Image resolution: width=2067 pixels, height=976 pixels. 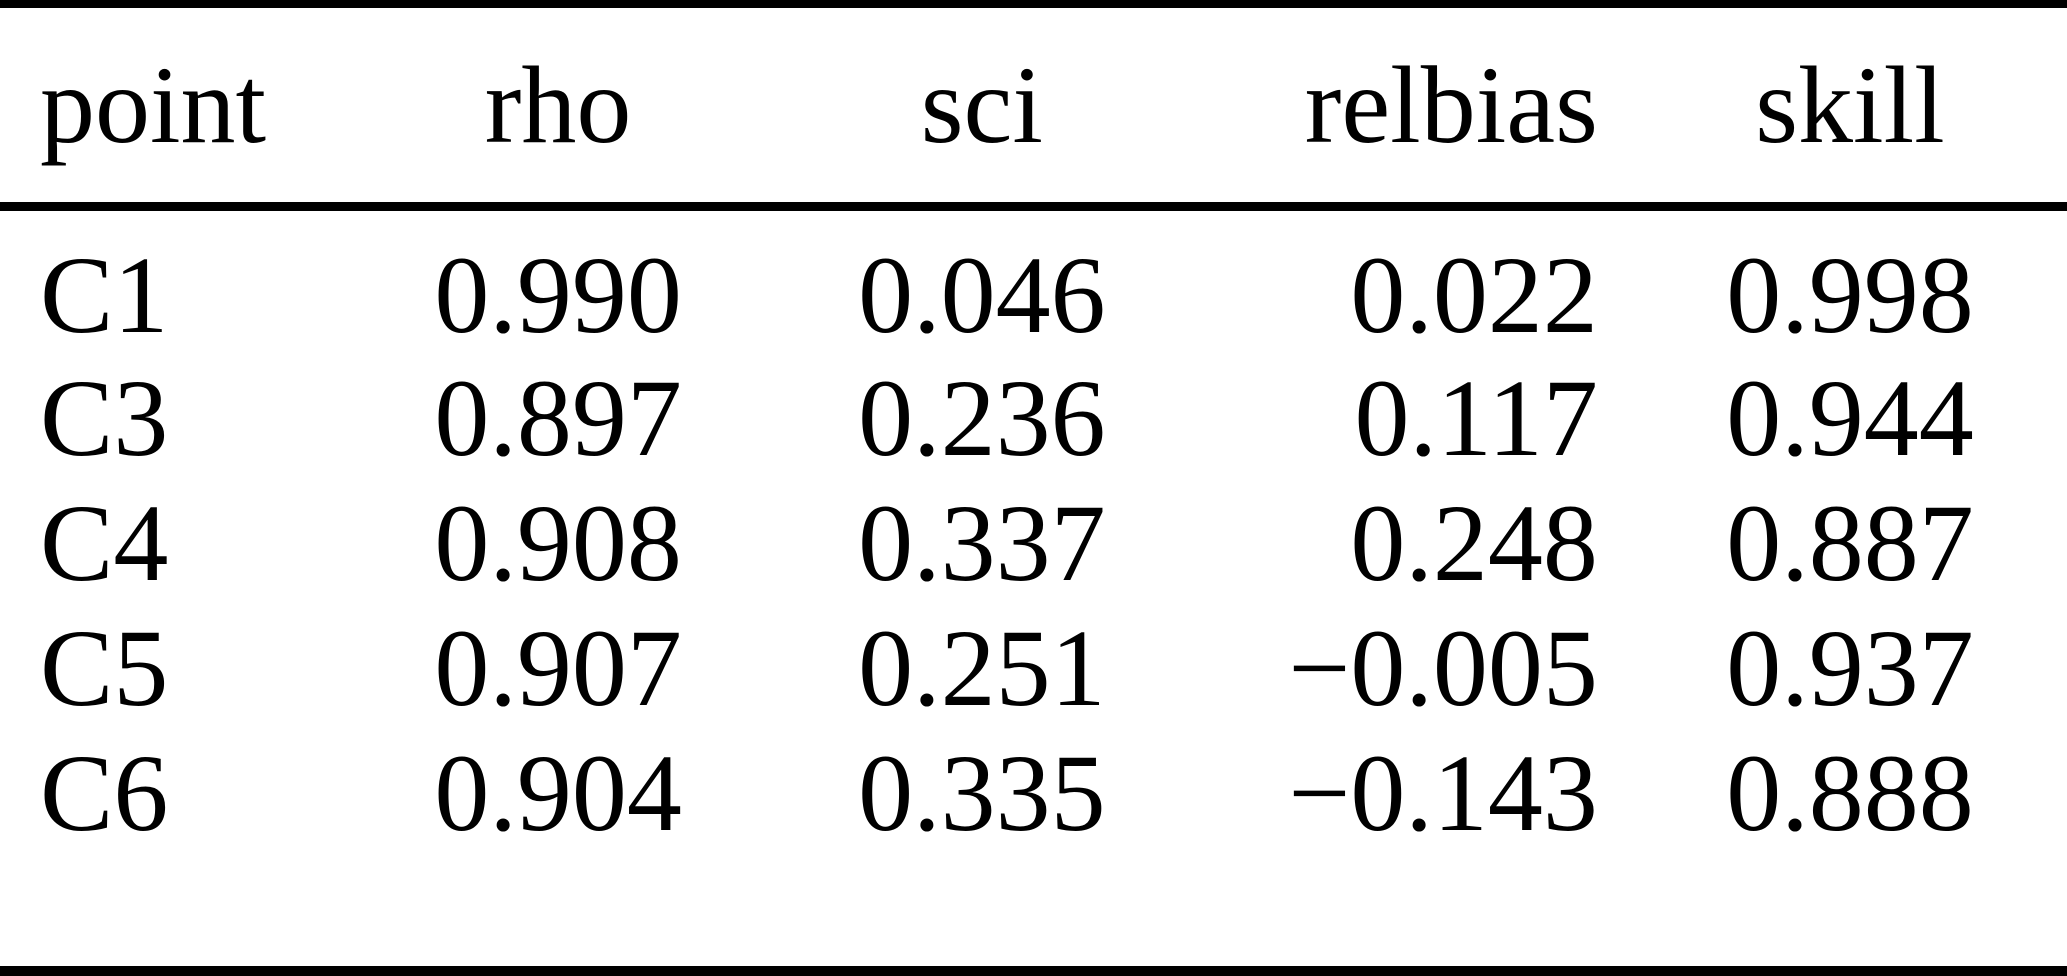 What do you see at coordinates (558, 667) in the screenshot?
I see `cell-rho: 0.907` at bounding box center [558, 667].